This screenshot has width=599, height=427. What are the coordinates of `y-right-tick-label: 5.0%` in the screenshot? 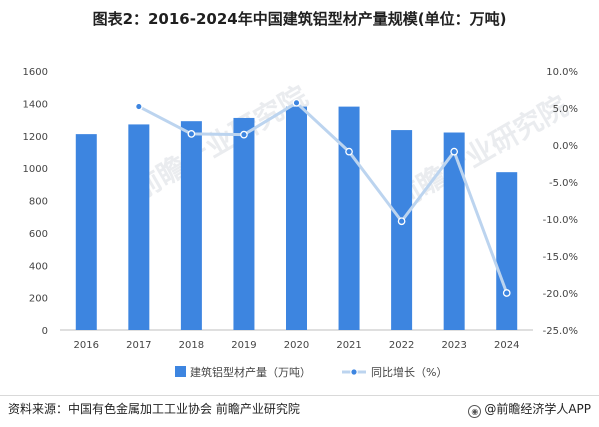 It's located at (565, 109).